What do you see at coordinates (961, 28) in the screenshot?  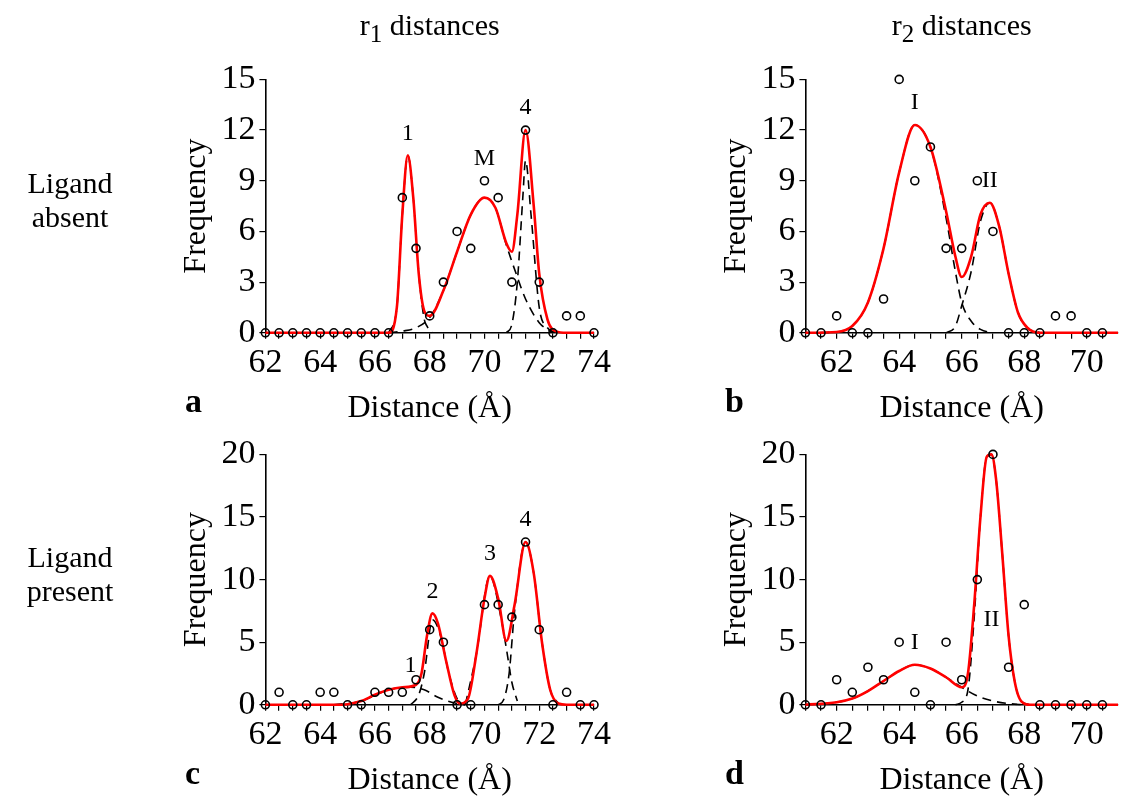 I see `chart-title: r$_{2}$ distances` at bounding box center [961, 28].